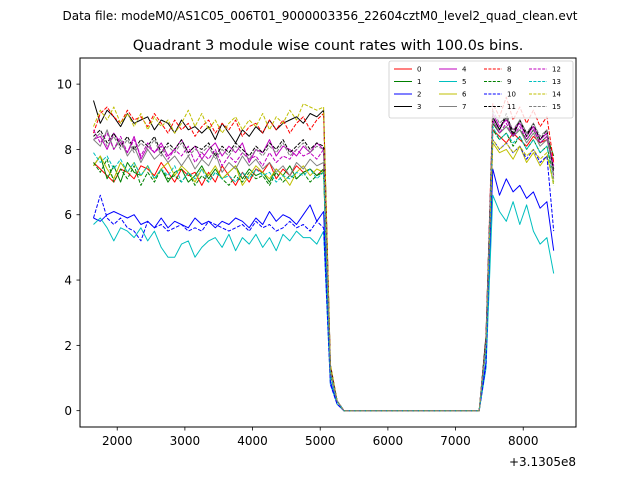 This screenshot has width=640, height=480. Describe the element at coordinates (511, 95) in the screenshot. I see `legend-label-10: 10` at that location.